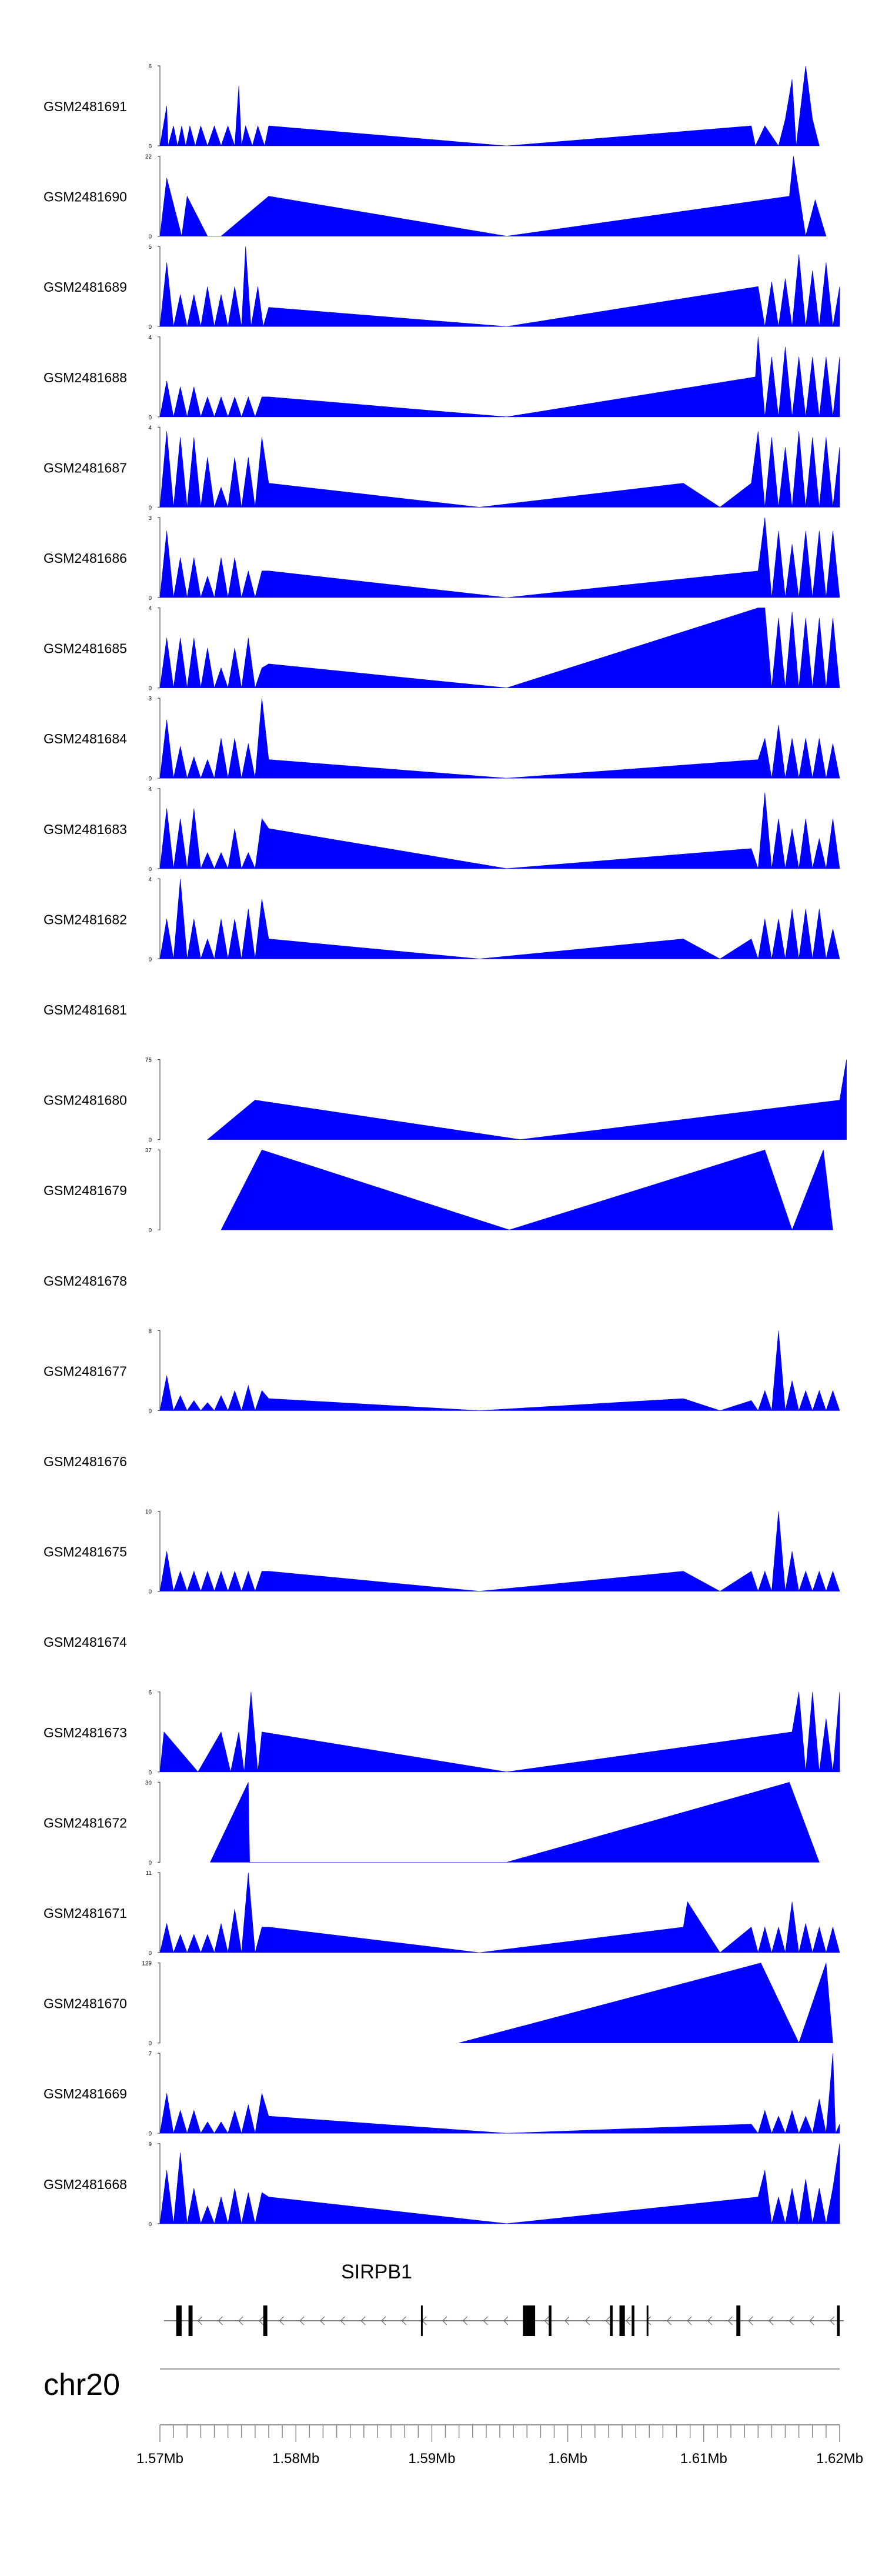 The width and height of the screenshot is (882, 2576). What do you see at coordinates (442, 1913) in the screenshot?
I see `track-GSM2481671: GSM2481671 11 0` at bounding box center [442, 1913].